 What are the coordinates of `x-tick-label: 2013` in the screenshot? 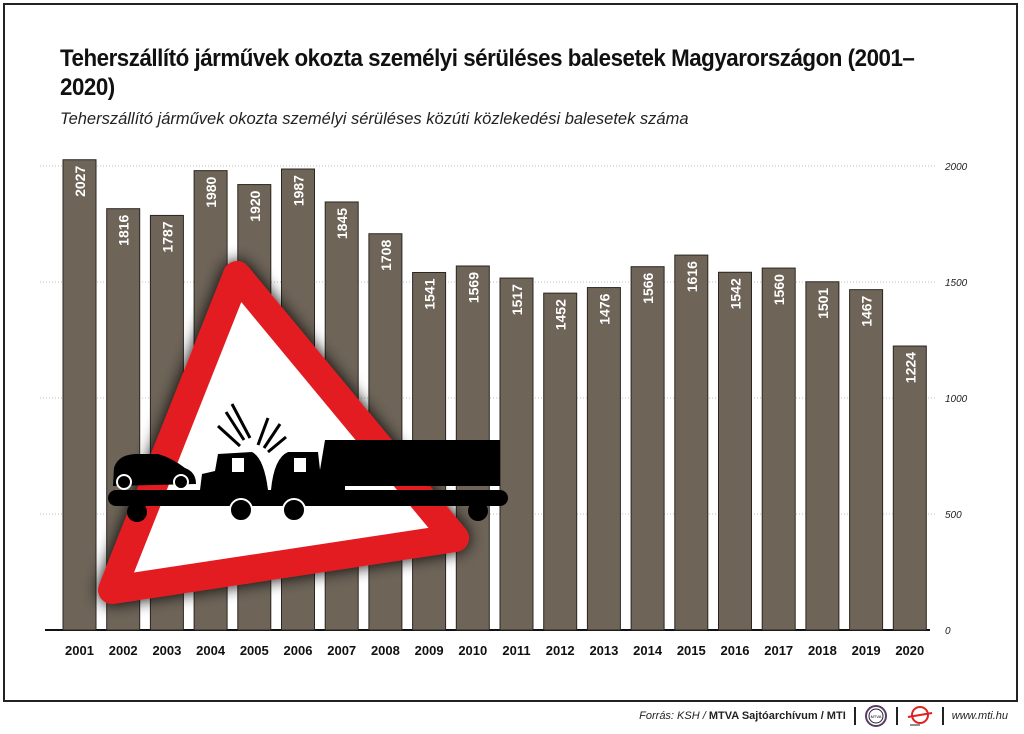 It's located at (603, 650).